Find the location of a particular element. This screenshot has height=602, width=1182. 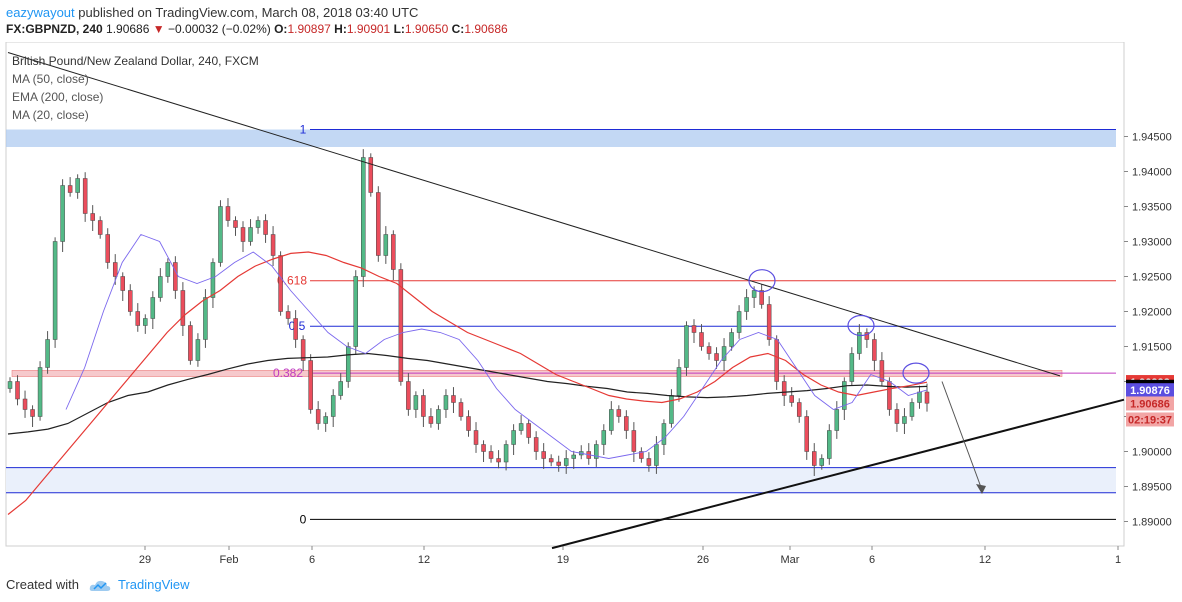

legend-ma20: MA (20, close) is located at coordinates (50, 115).